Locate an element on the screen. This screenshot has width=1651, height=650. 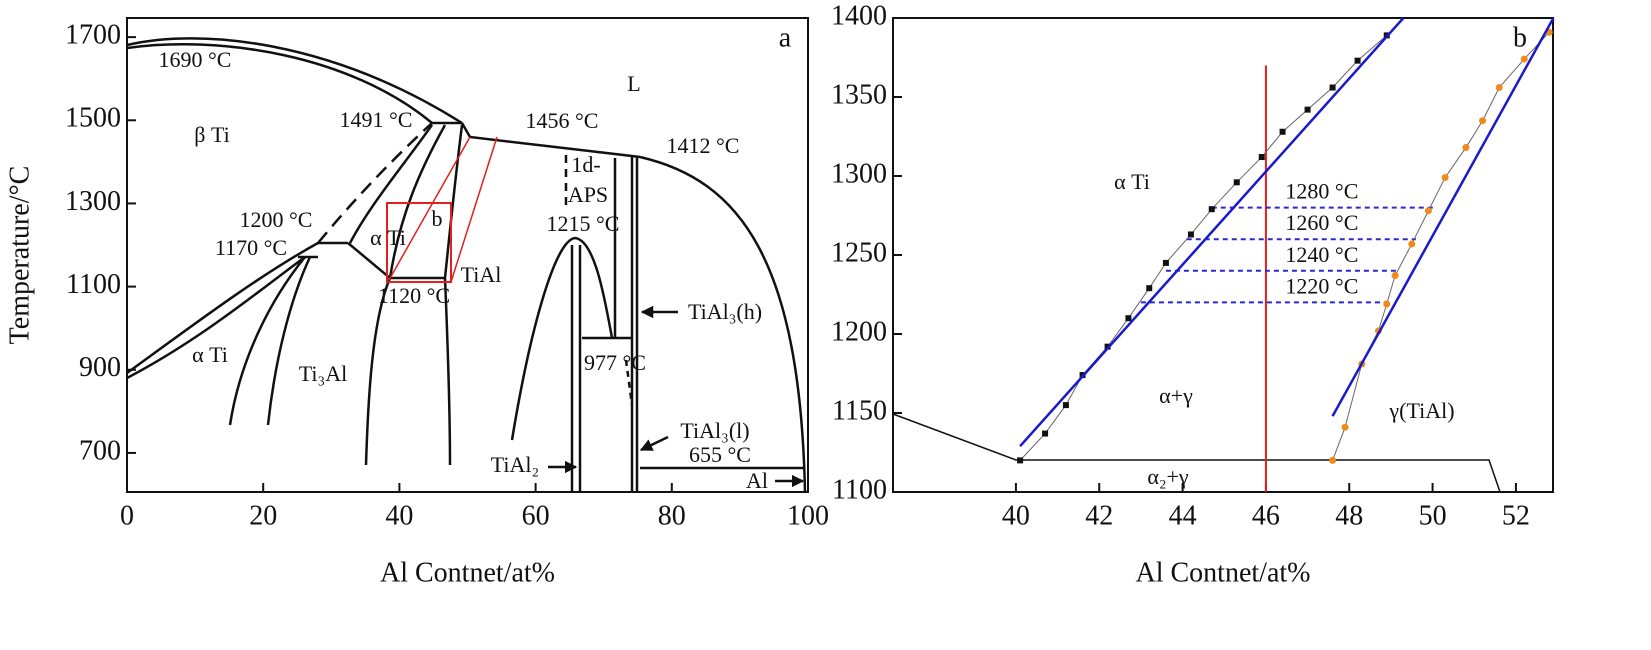
annotation: L is located at coordinates (633, 83).